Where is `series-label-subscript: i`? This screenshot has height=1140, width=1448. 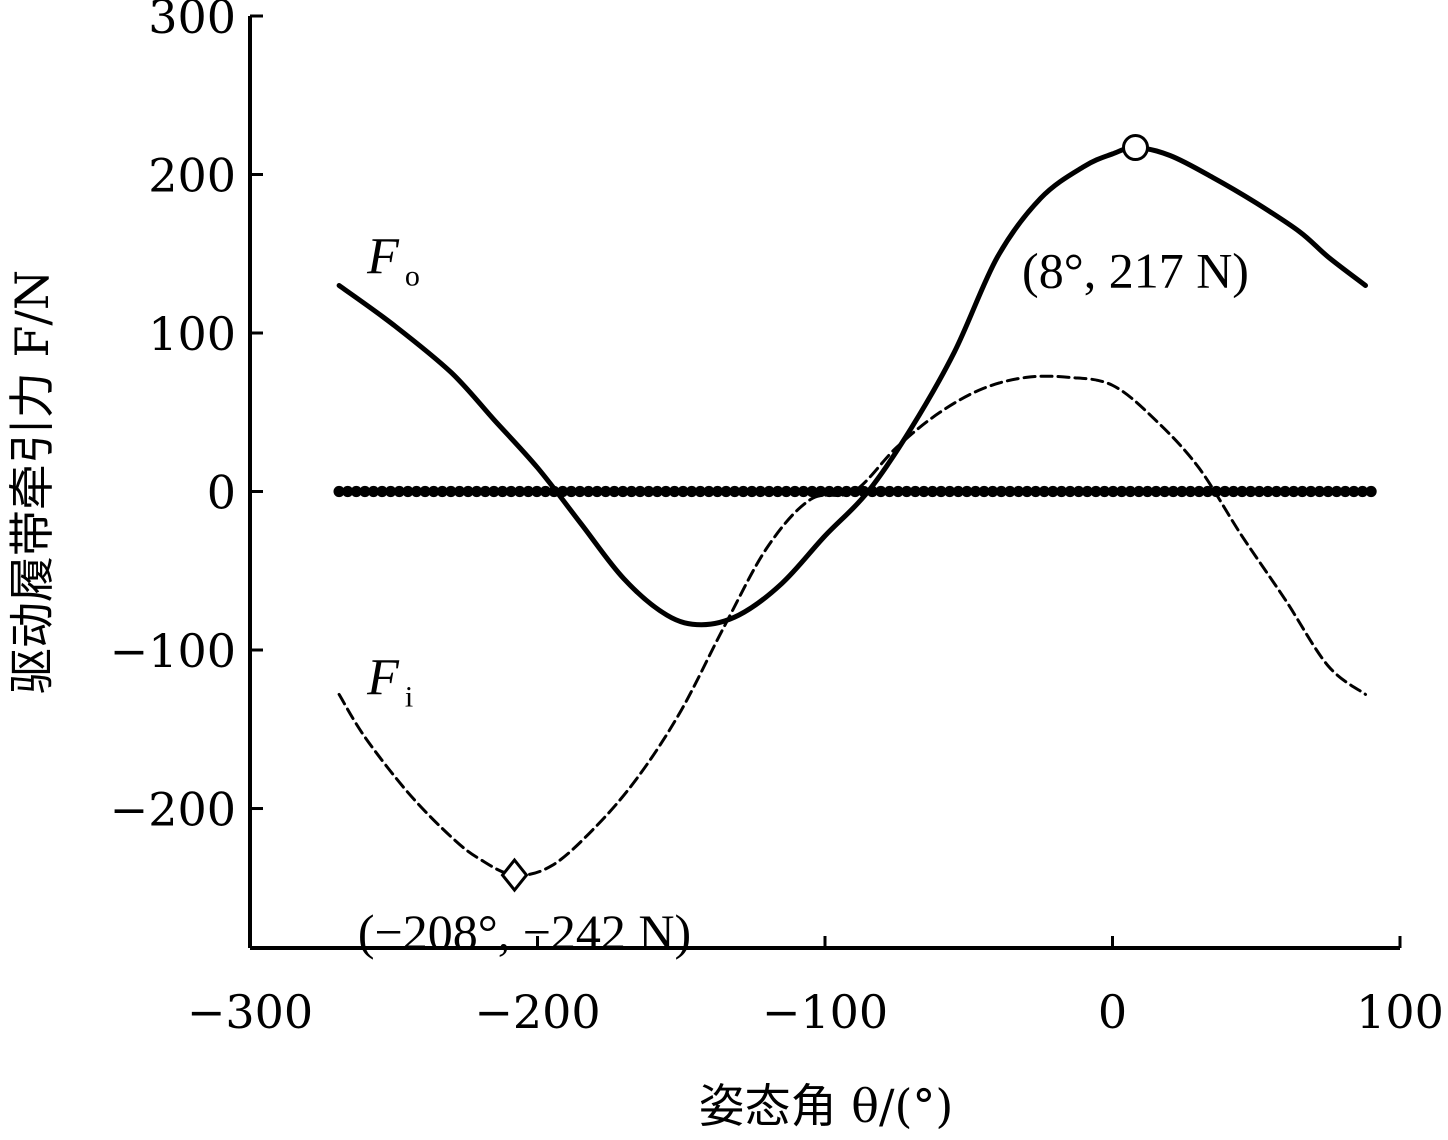 series-label-subscript: i is located at coordinates (409, 696).